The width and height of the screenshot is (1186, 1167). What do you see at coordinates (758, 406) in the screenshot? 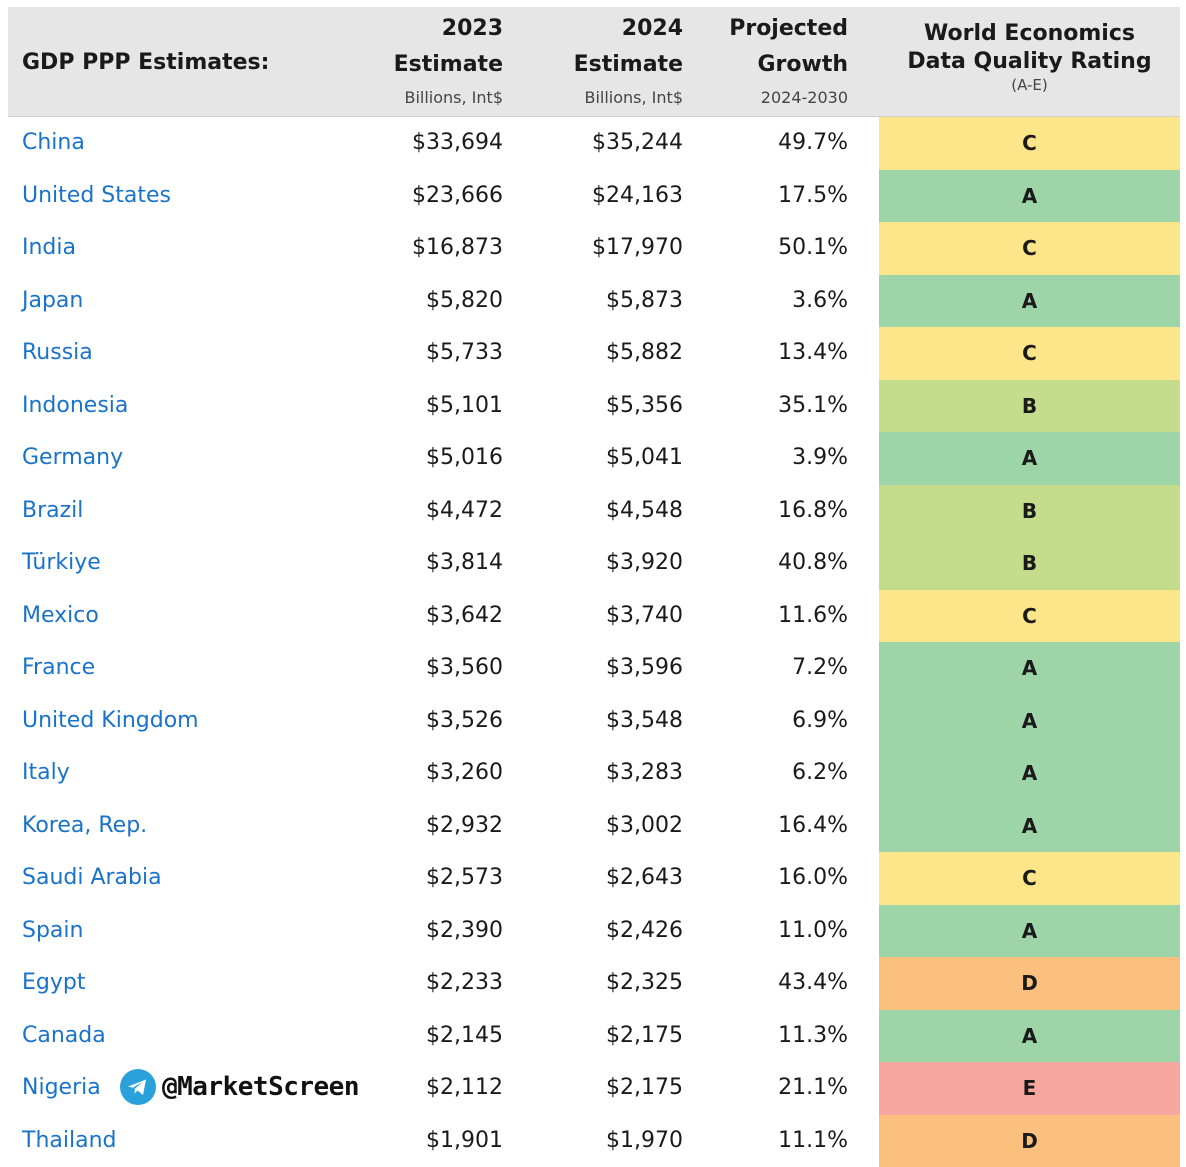
I see `projected-growth: 35.1%` at bounding box center [758, 406].